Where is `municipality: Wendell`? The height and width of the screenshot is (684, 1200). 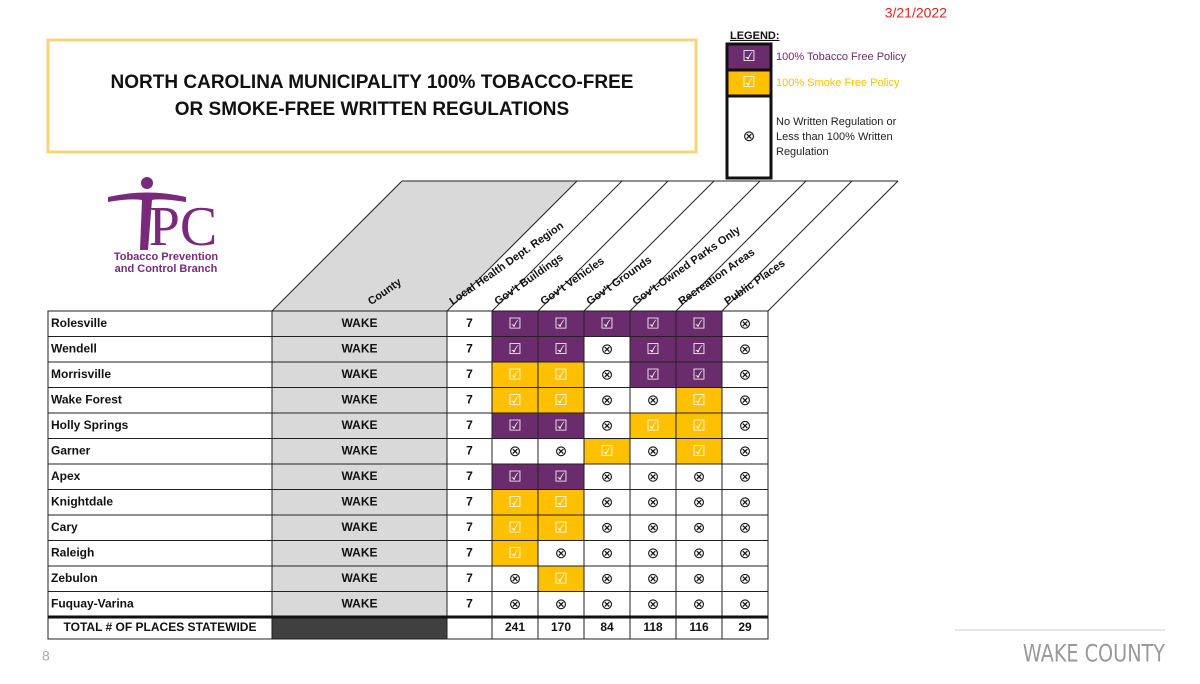
municipality: Wendell is located at coordinates (74, 348).